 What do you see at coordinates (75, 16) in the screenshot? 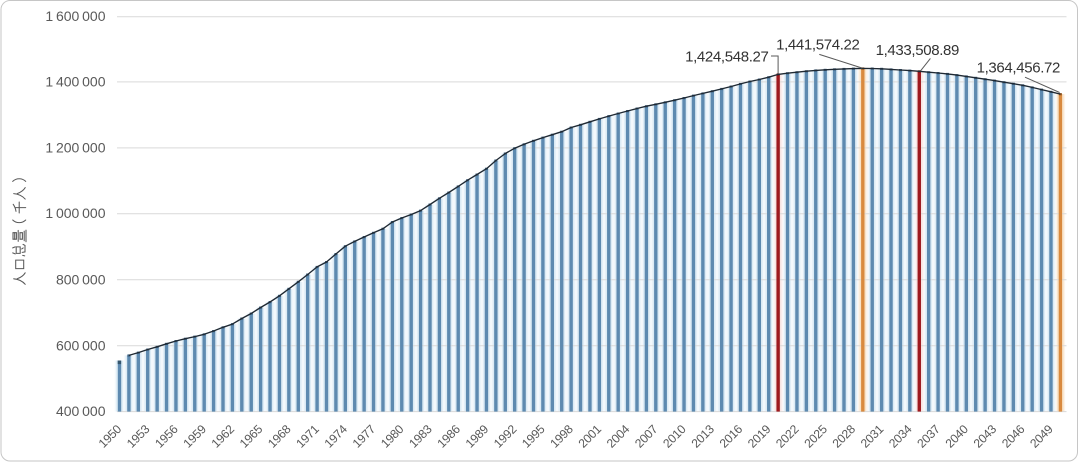
I see `svg-text: 1 600 000` at bounding box center [75, 16].